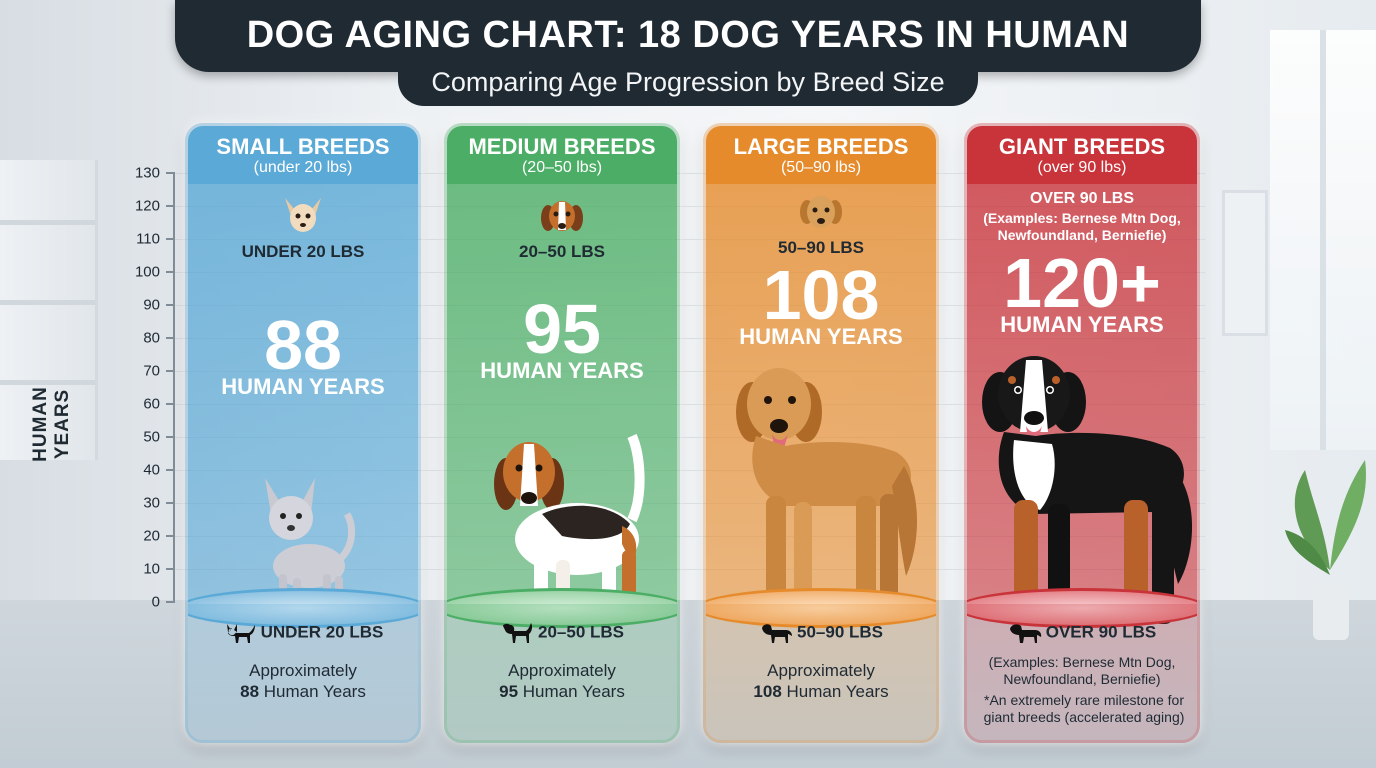 This screenshot has width=1376, height=768. Describe the element at coordinates (821, 146) in the screenshot. I see `panel-title: LARGE BREEDS` at that location.